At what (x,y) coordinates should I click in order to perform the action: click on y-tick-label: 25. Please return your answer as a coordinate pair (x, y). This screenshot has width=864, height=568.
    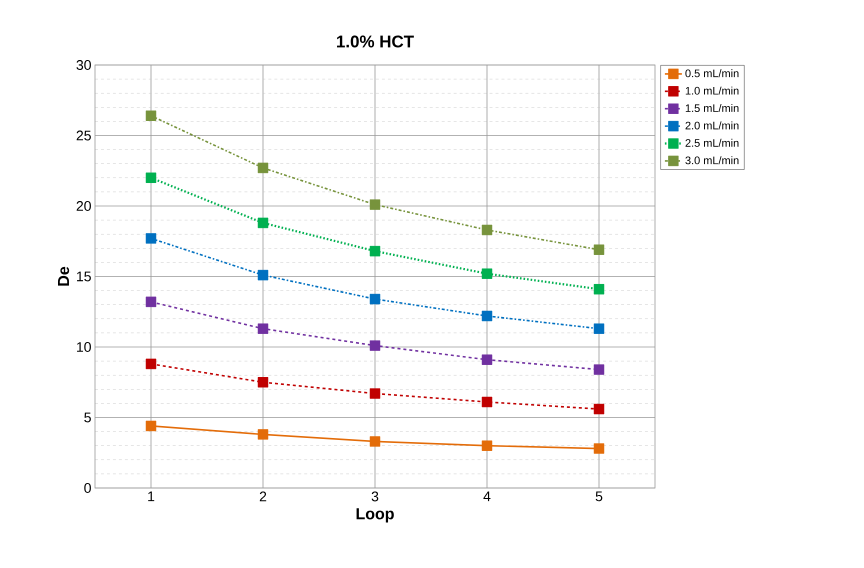
    Looking at the image, I should click on (83, 135).